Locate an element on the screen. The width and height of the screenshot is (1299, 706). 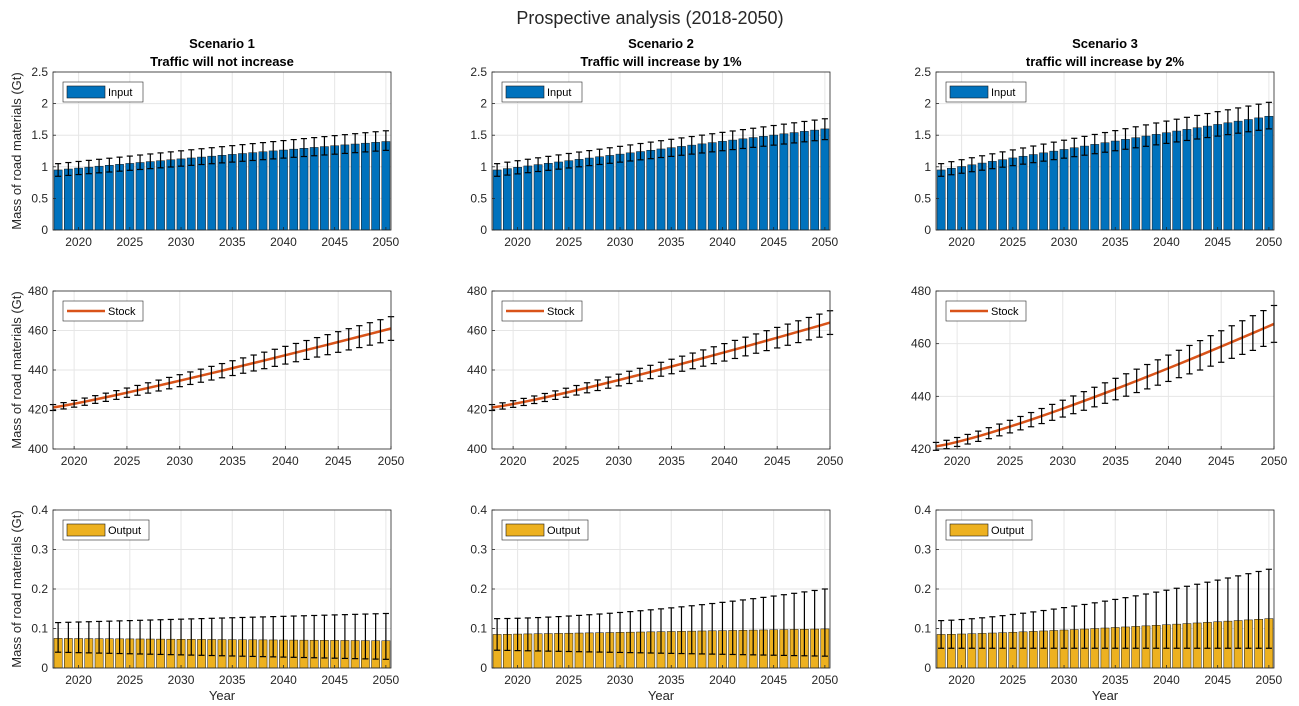
axes-box is located at coordinates (1105, 151).